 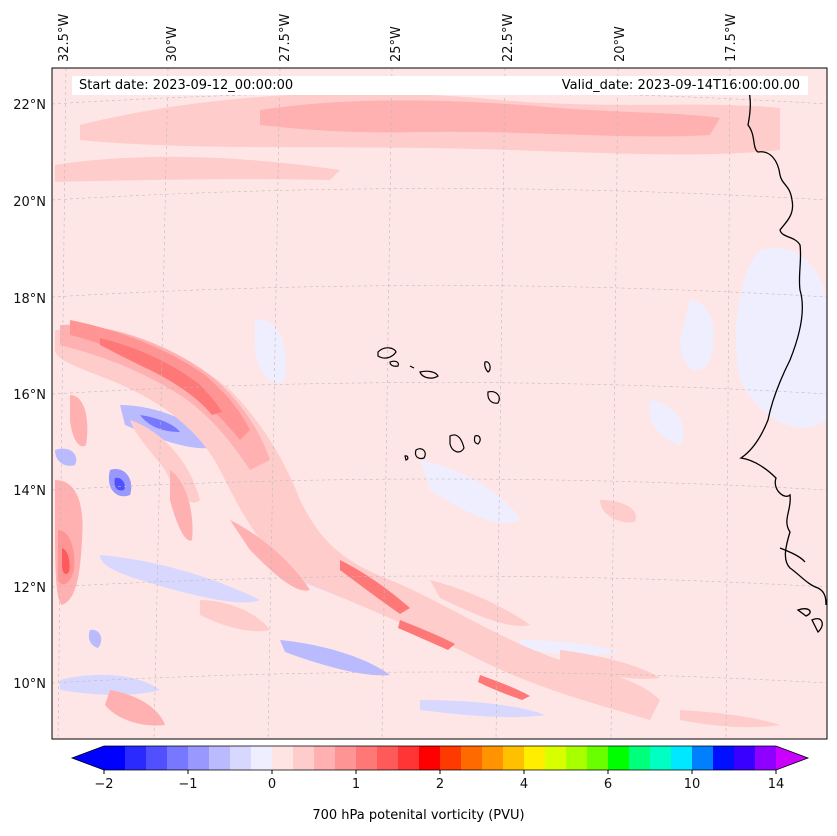 I want to click on latitude-labels: 22°N 20°N 18°N 16°N 14°N 12°N 10°N, so click(x=29, y=395).